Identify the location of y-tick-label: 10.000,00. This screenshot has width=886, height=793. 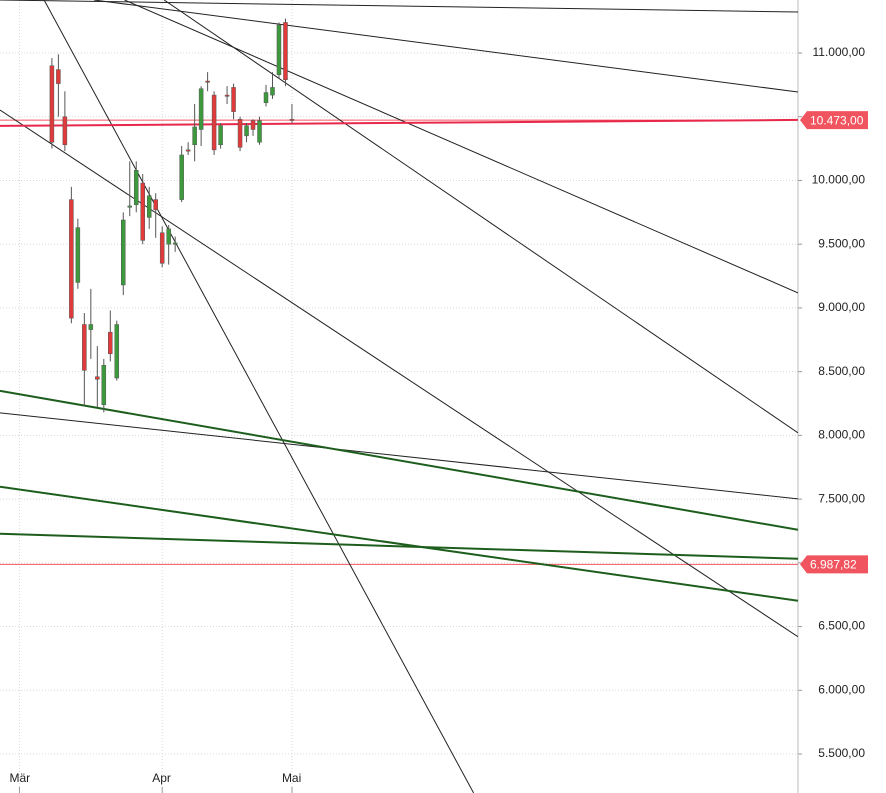
(839, 180).